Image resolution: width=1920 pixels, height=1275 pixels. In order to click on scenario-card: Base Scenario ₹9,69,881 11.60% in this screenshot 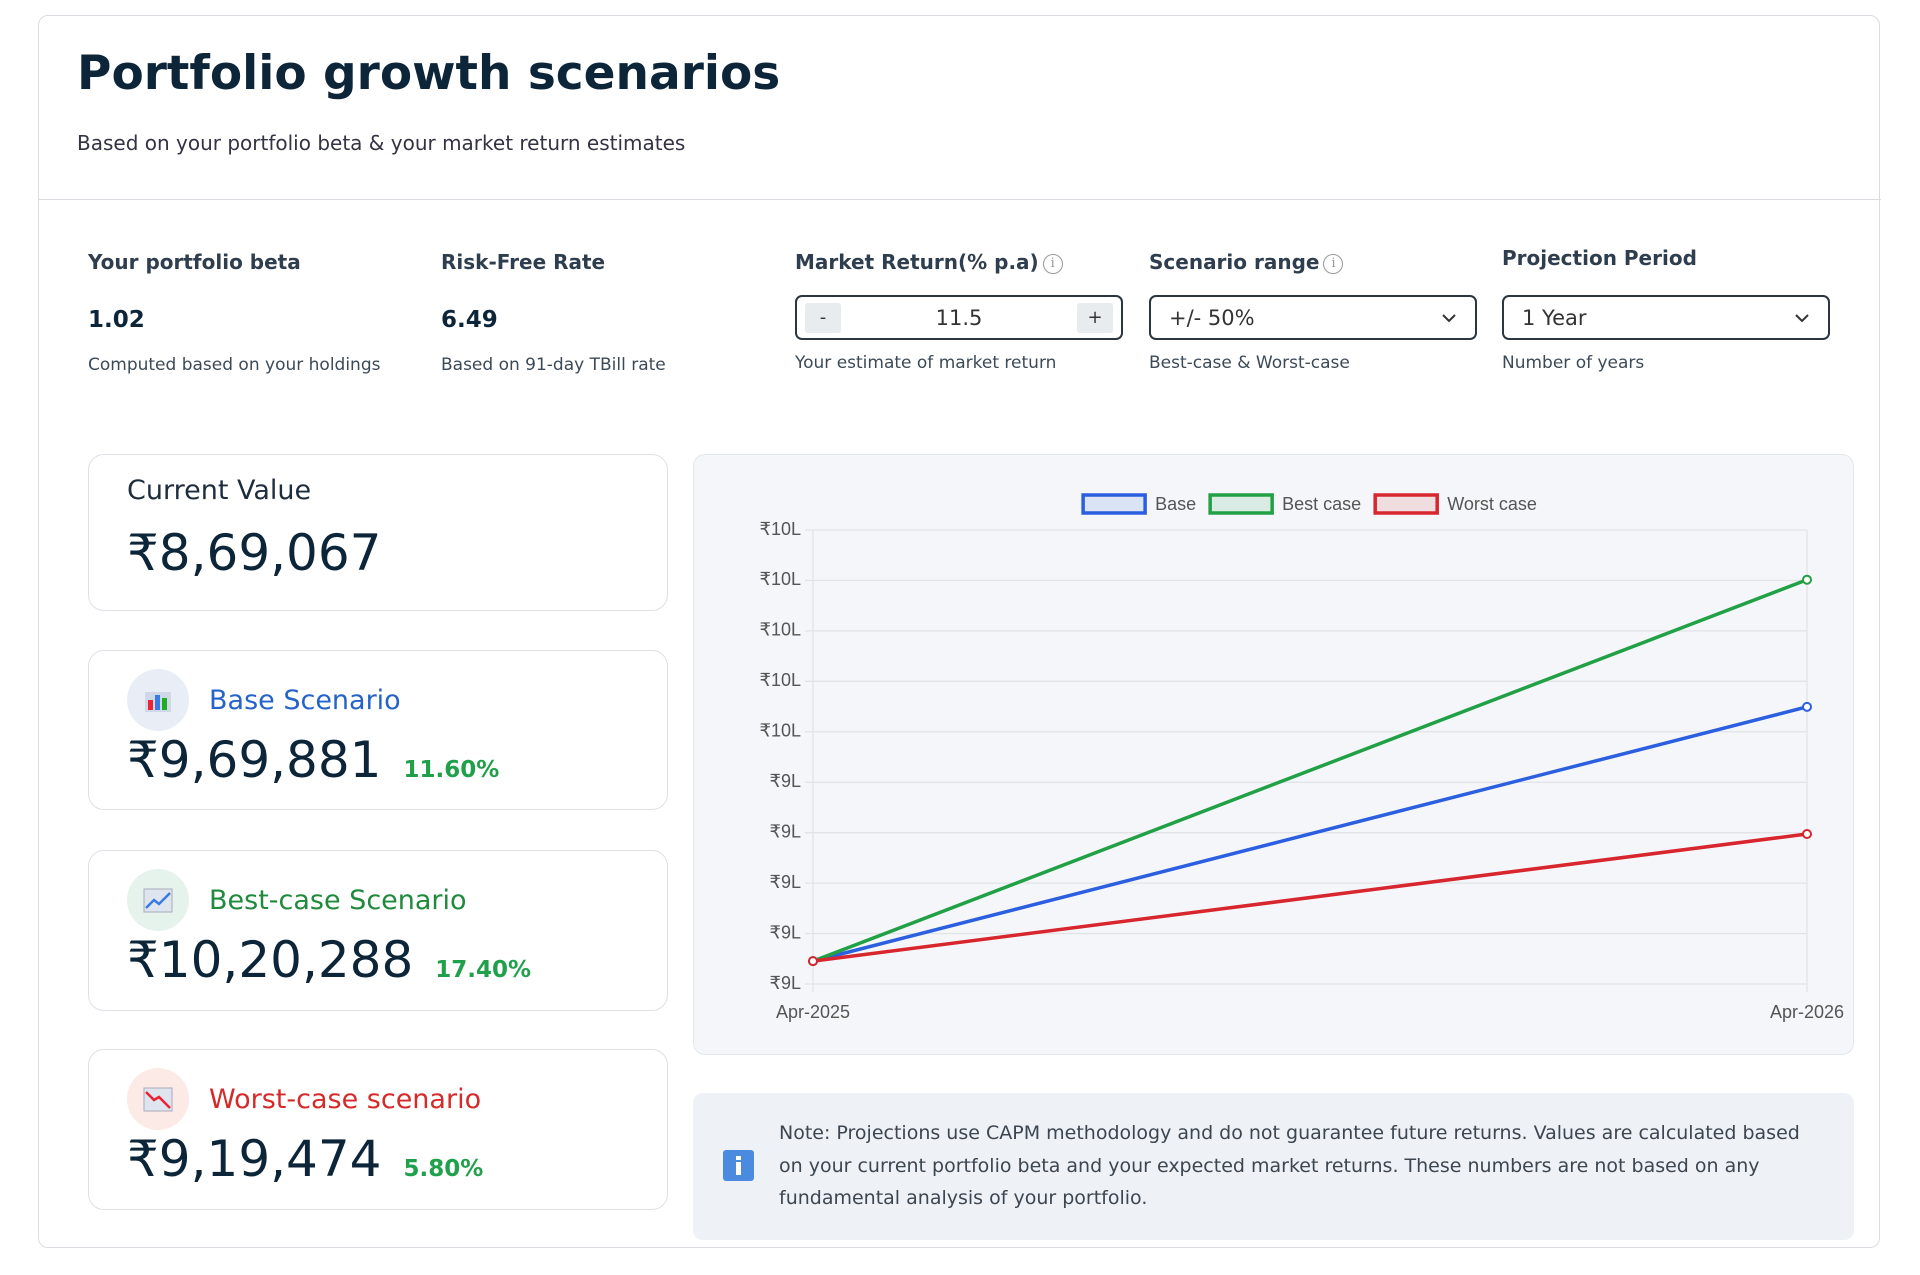, I will do `click(378, 730)`.